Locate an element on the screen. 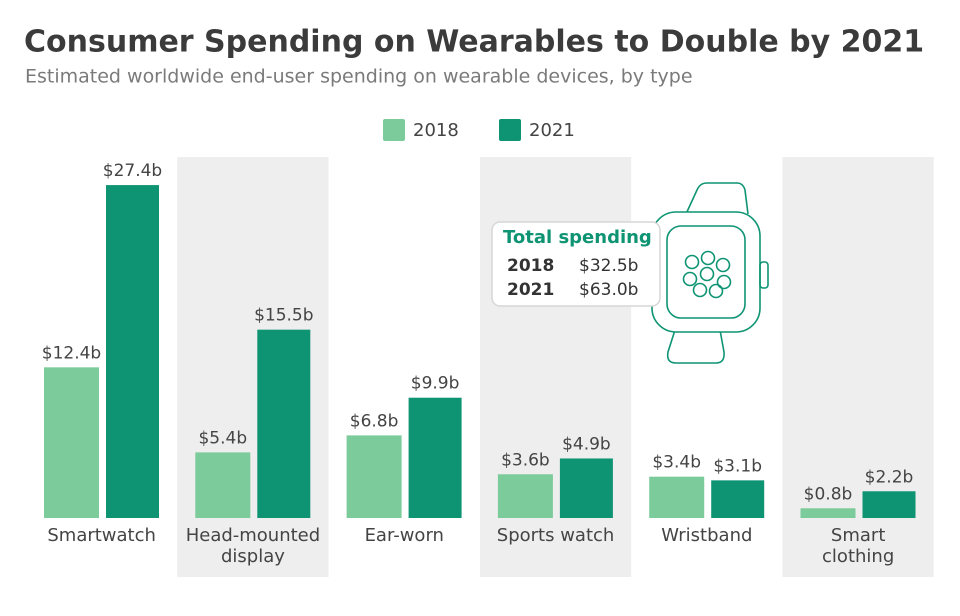 Image resolution: width=960 pixels, height=616 pixels. legend-label: 2021 is located at coordinates (552, 130).